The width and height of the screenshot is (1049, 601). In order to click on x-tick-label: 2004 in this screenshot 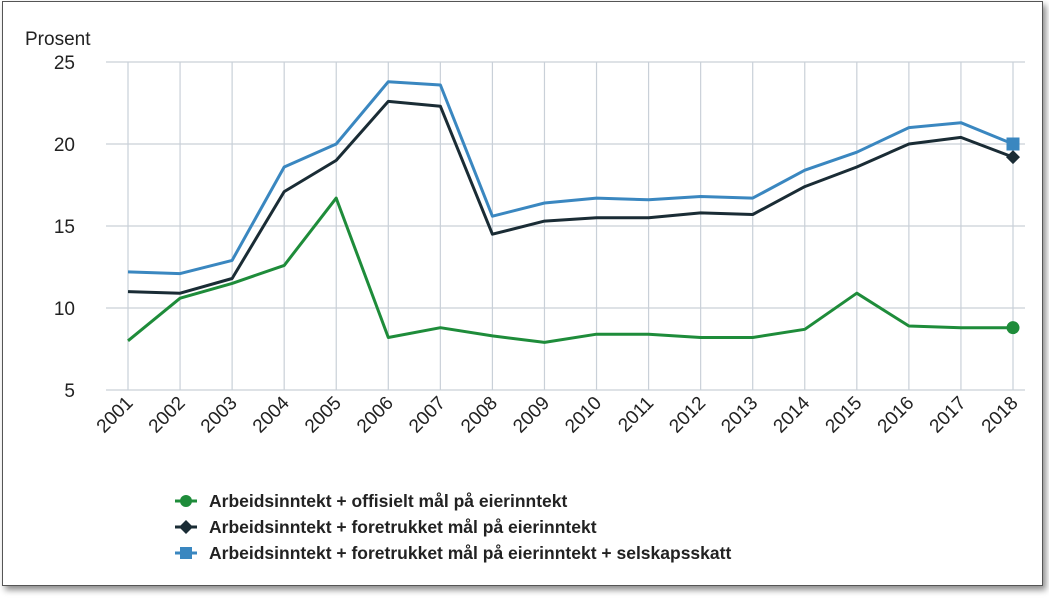, I will do `click(271, 414)`.